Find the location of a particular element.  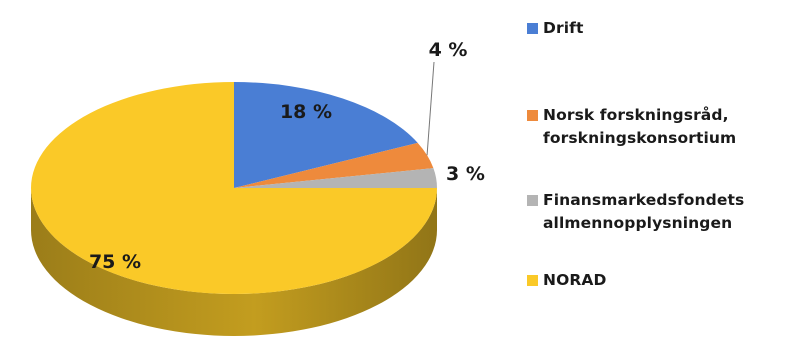

legend-item-finansmarkedsfondets: Finansmarkedsfondets allmennopplysningen is located at coordinates (635, 212).